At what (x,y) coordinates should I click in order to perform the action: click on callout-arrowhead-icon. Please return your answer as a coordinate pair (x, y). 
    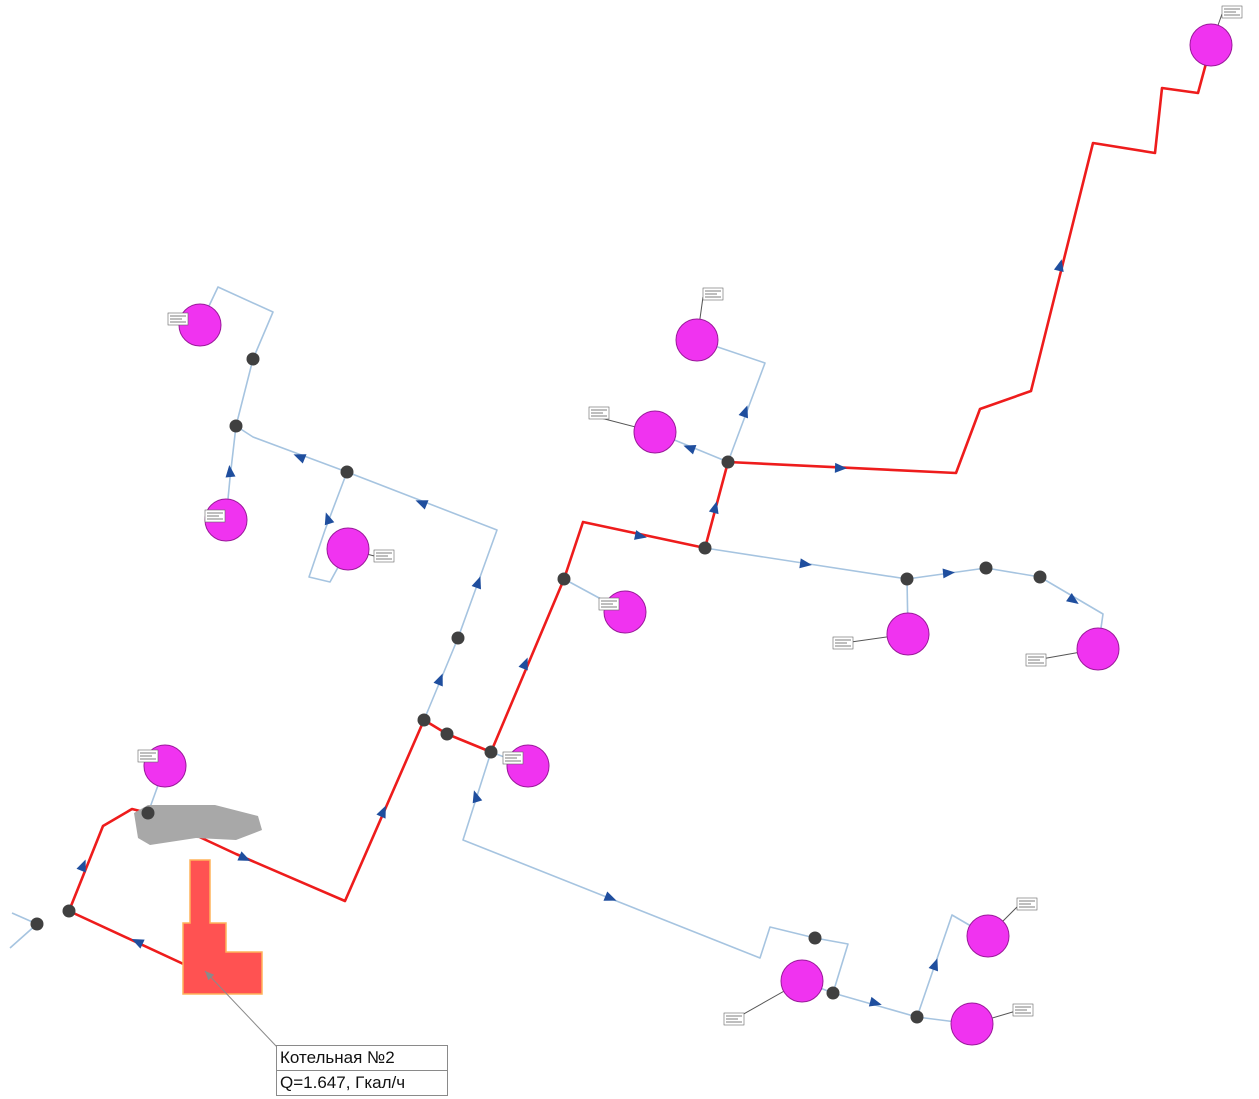
    Looking at the image, I should click on (210, 976).